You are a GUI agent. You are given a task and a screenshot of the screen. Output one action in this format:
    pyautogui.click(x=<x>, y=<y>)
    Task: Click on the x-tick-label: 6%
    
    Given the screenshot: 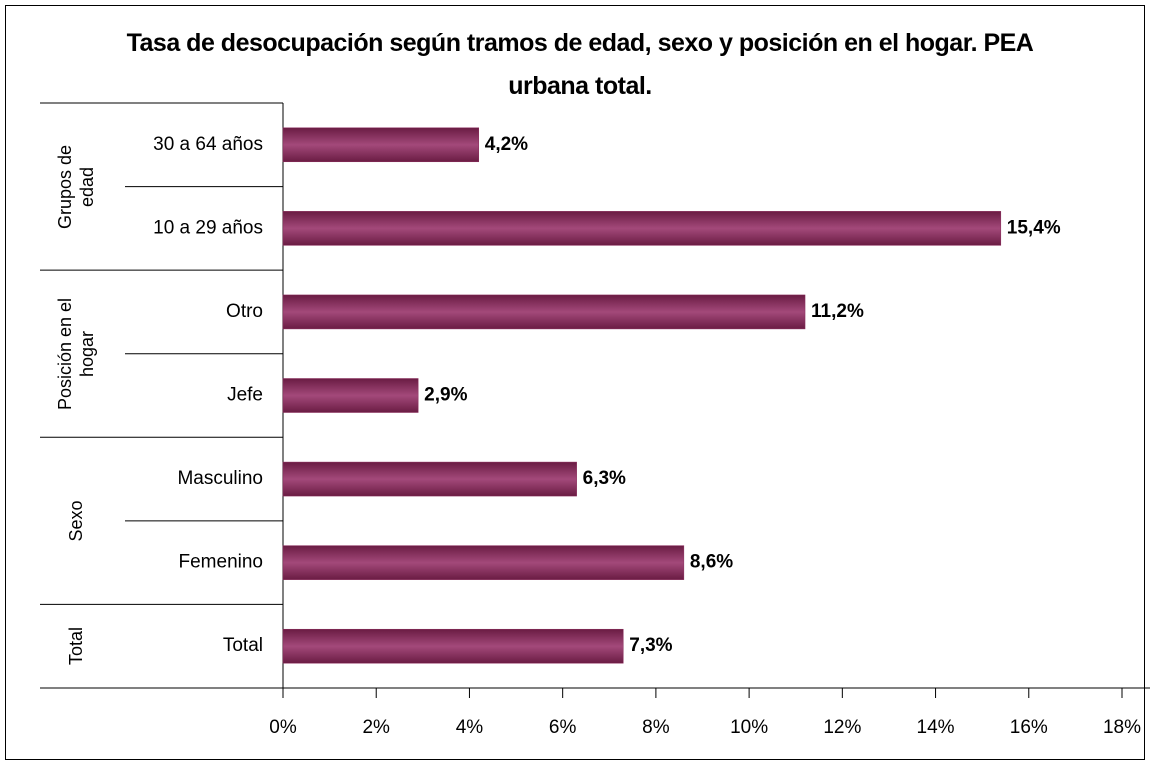 What is the action you would take?
    pyautogui.click(x=563, y=727)
    